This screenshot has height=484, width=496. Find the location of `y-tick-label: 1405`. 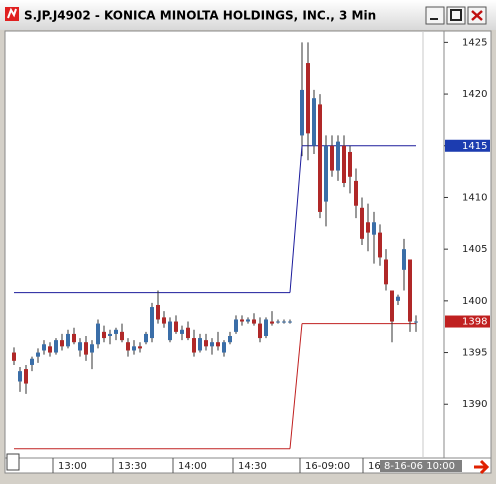

y-tick-label: 1405 is located at coordinates (474, 249).